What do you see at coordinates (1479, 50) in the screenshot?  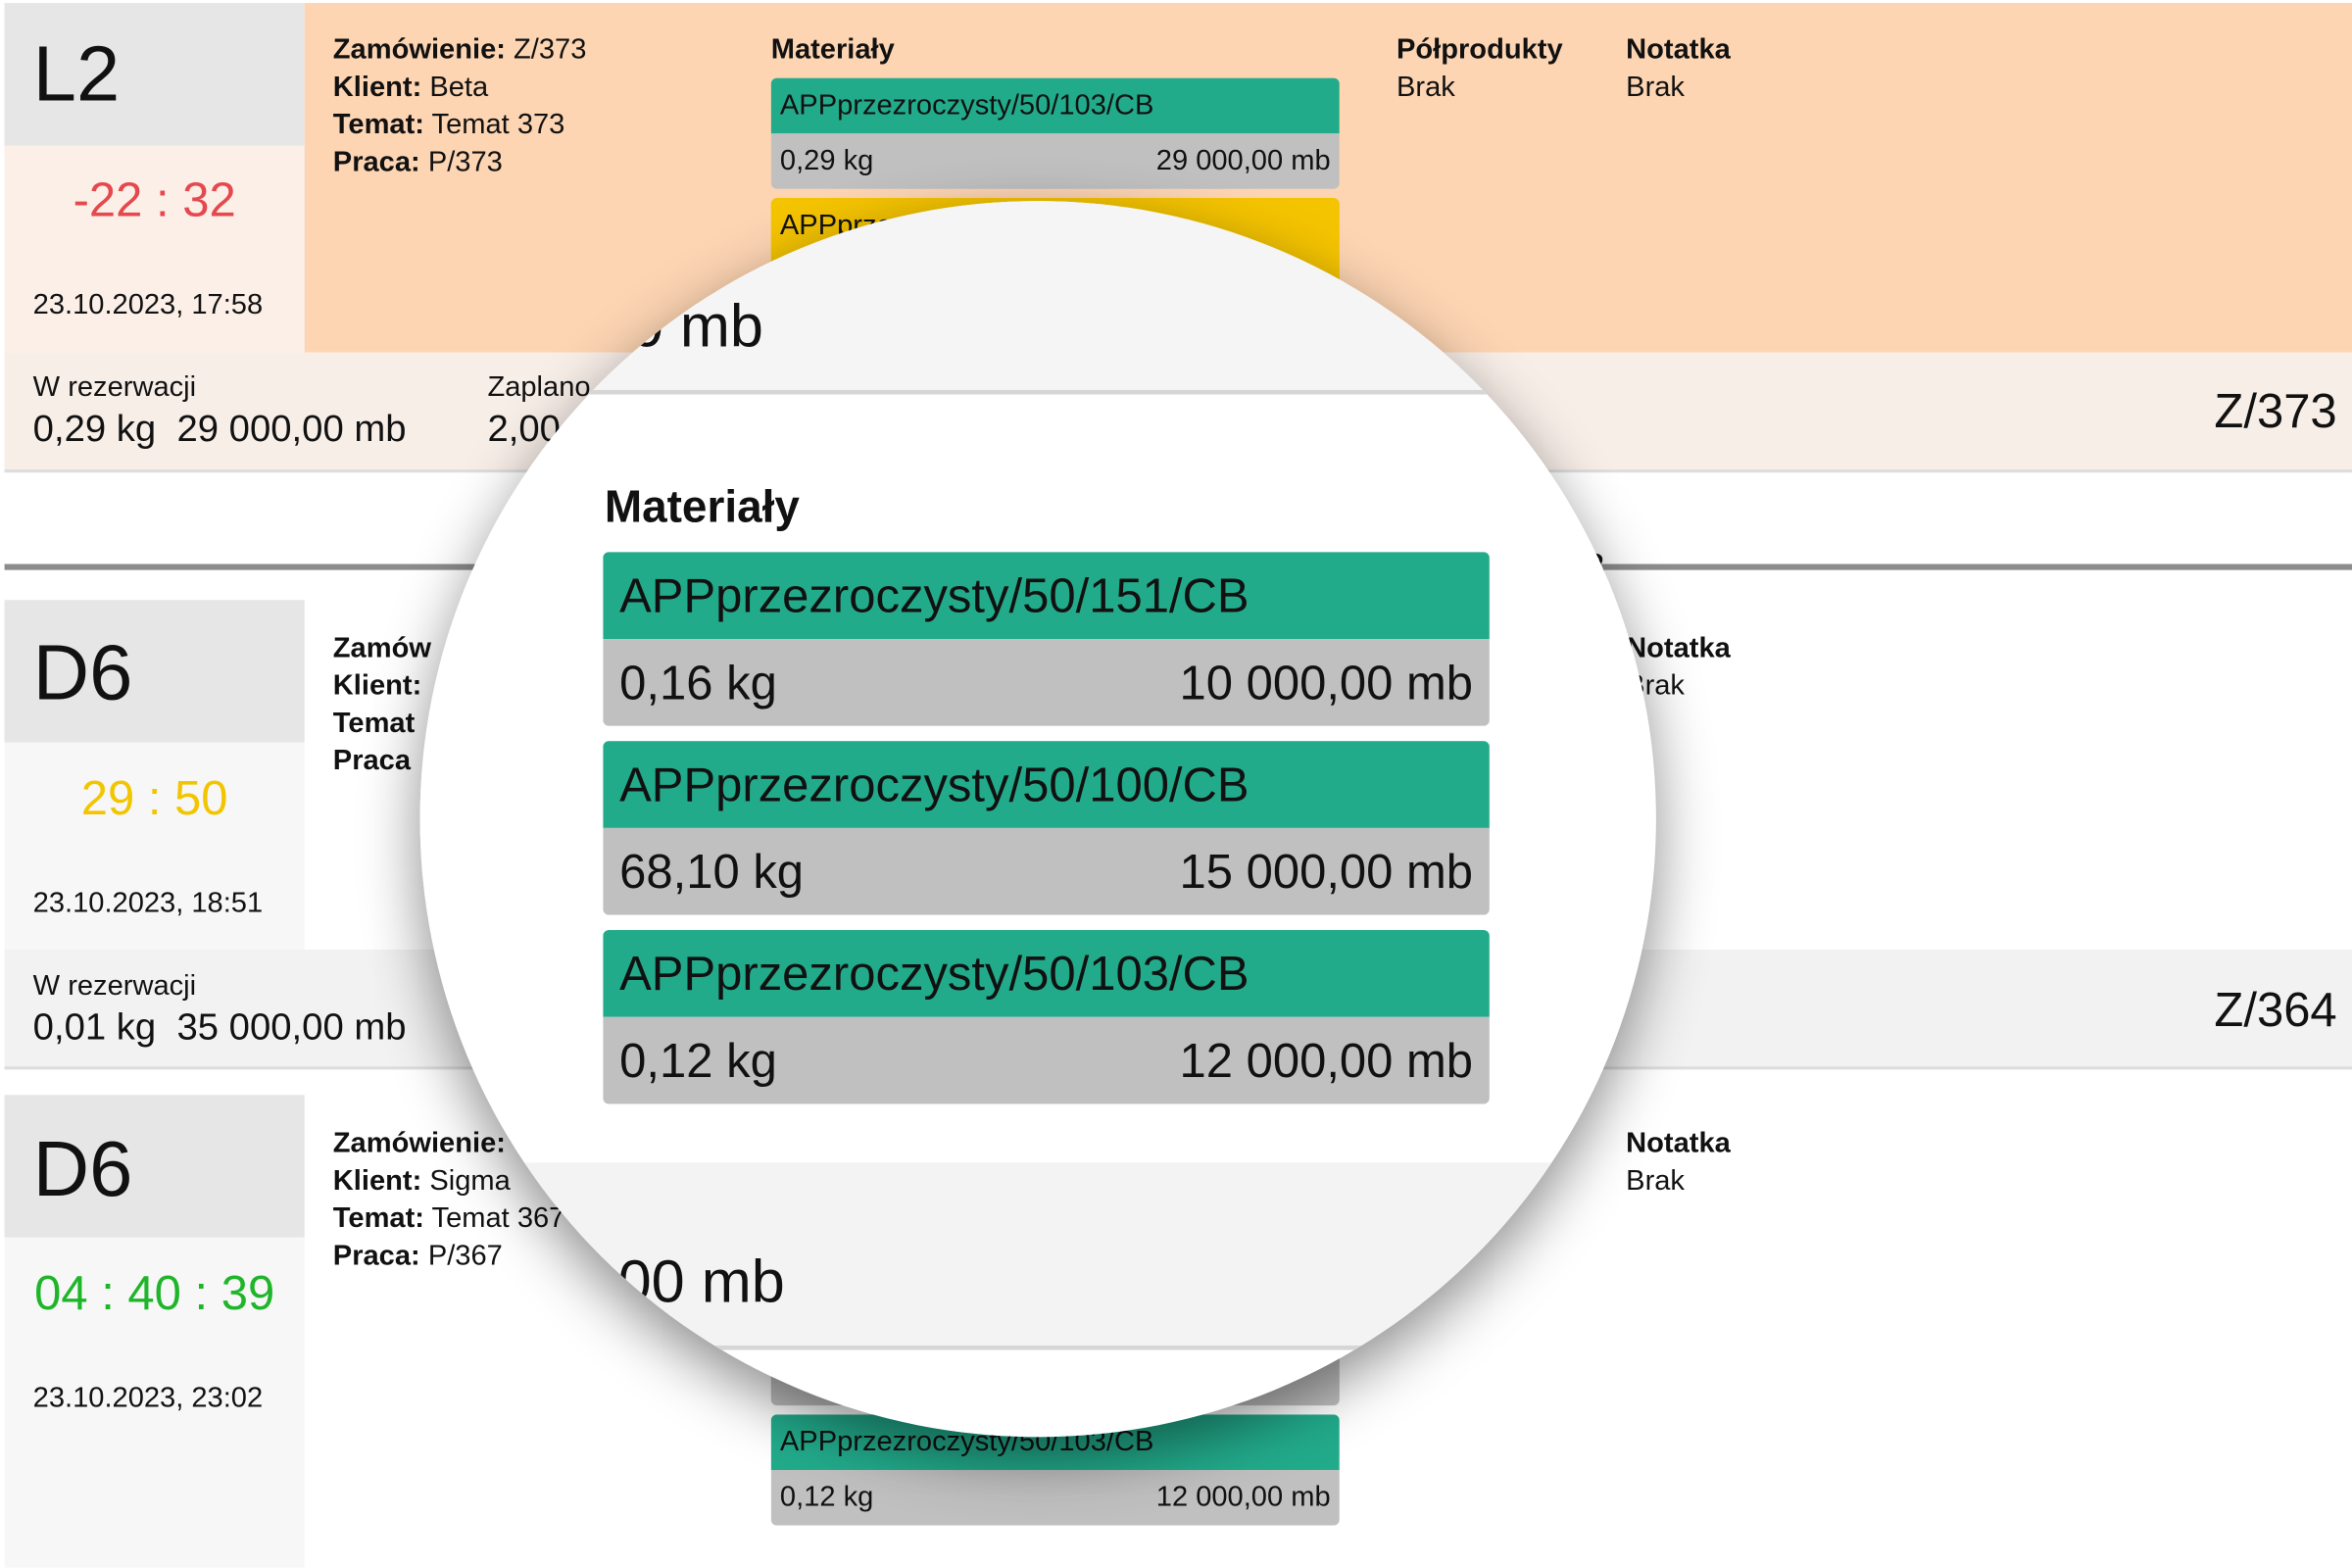 I see `semi-title: Półprodukty` at bounding box center [1479, 50].